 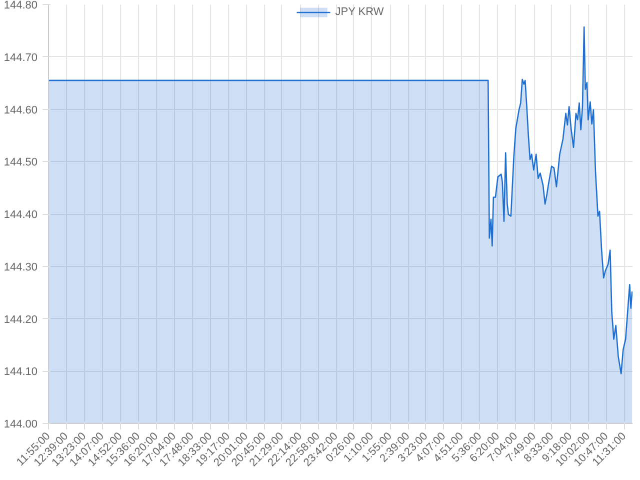 I want to click on y-tick-label: 144.70, so click(x=21, y=58).